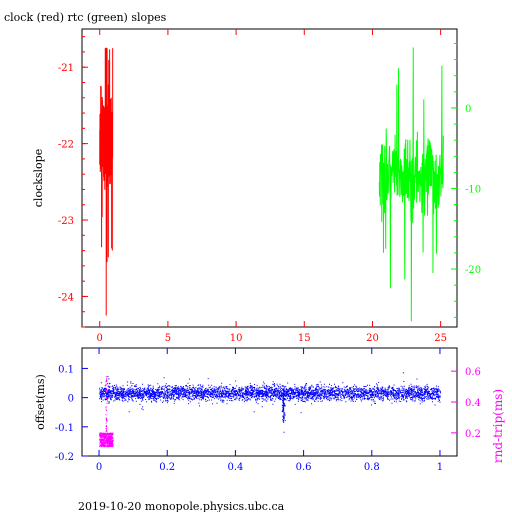 This screenshot has width=512, height=512. What do you see at coordinates (236, 338) in the screenshot?
I see `top-x-tick-label: 10` at bounding box center [236, 338].